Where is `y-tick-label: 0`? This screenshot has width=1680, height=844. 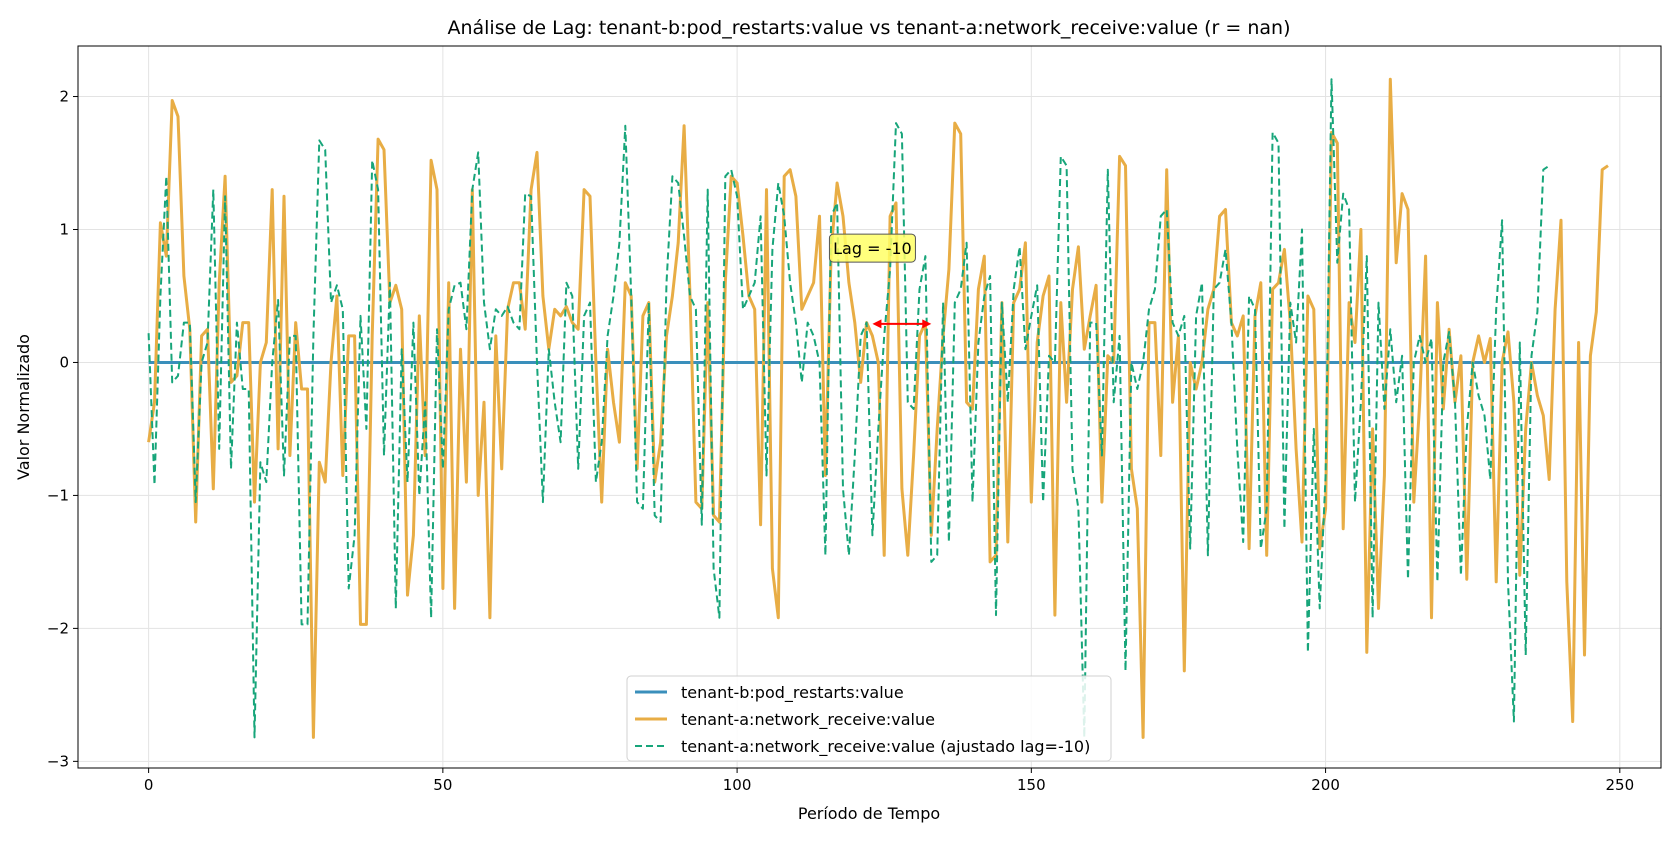
y-tick-label: 0 is located at coordinates (64, 362).